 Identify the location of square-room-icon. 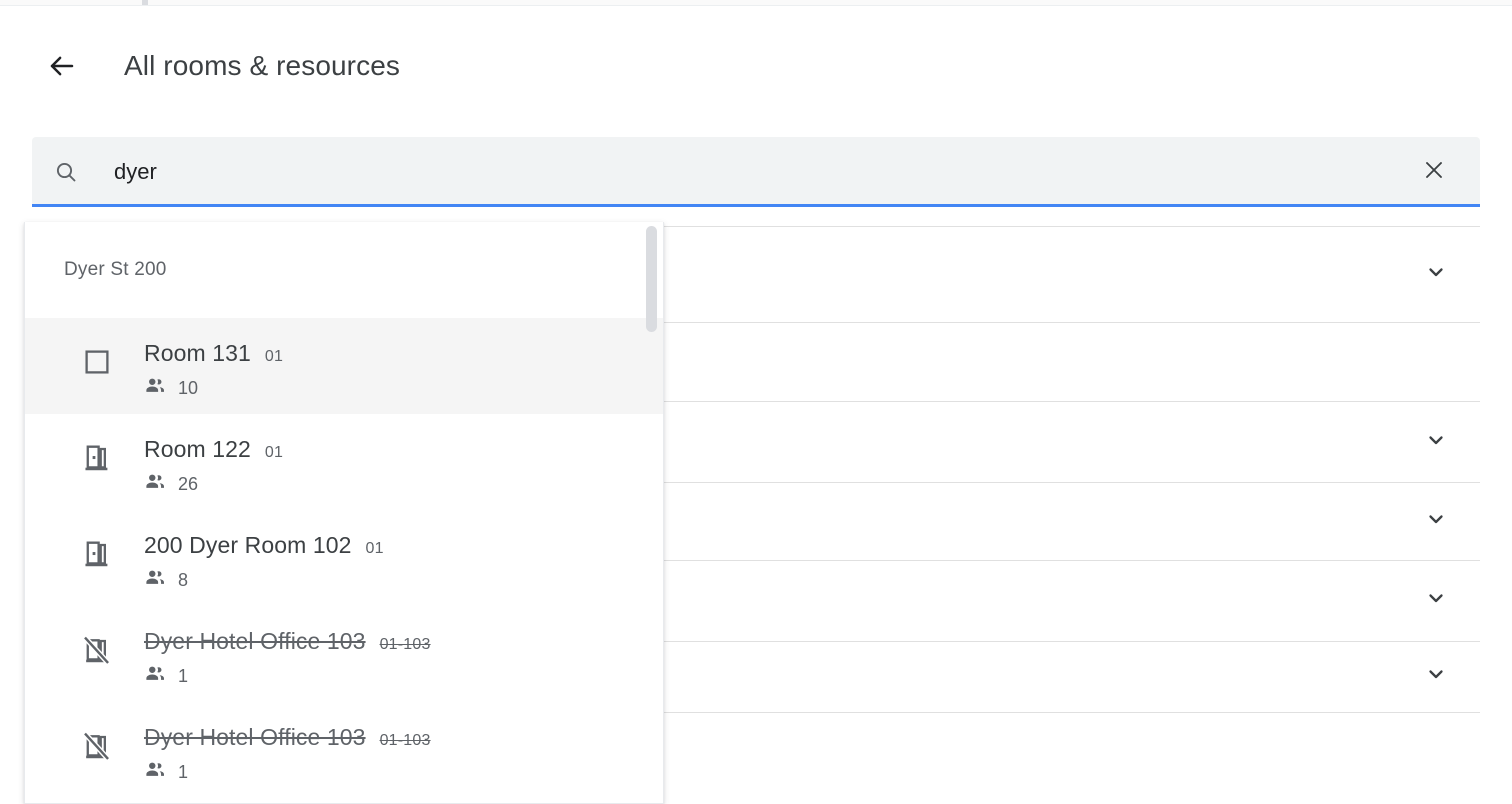
(97, 358).